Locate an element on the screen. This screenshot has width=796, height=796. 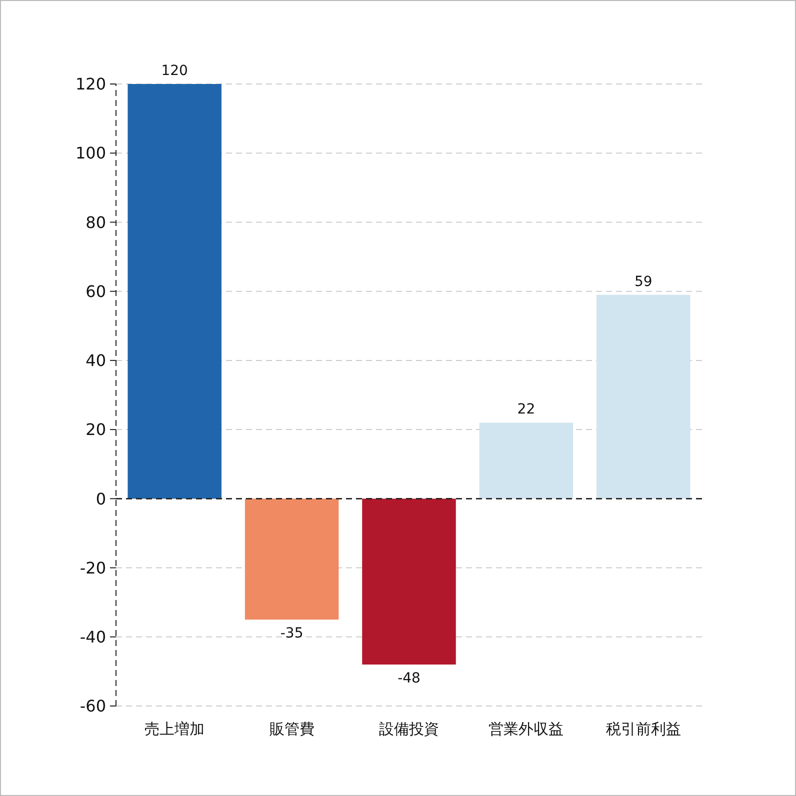
y-tick-label: 20 is located at coordinates (96, 430).